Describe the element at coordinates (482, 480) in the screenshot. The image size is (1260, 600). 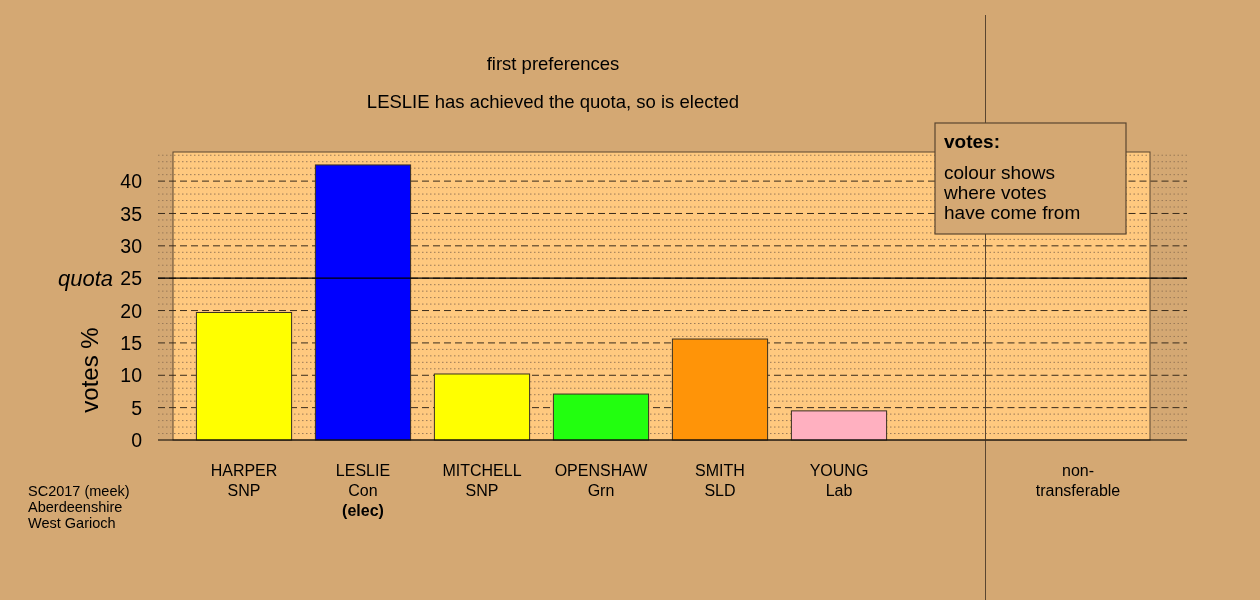
I see `x-tick-label: MITCHELL SNP` at that location.